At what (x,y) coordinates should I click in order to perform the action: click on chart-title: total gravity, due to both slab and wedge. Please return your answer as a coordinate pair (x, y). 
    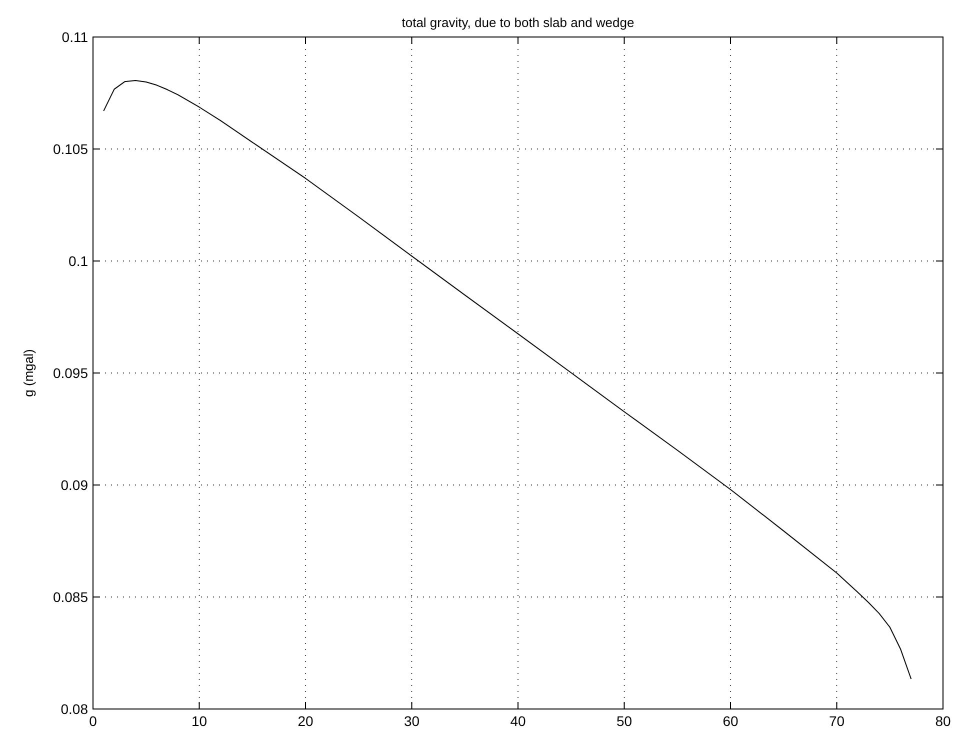
    Looking at the image, I should click on (518, 22).